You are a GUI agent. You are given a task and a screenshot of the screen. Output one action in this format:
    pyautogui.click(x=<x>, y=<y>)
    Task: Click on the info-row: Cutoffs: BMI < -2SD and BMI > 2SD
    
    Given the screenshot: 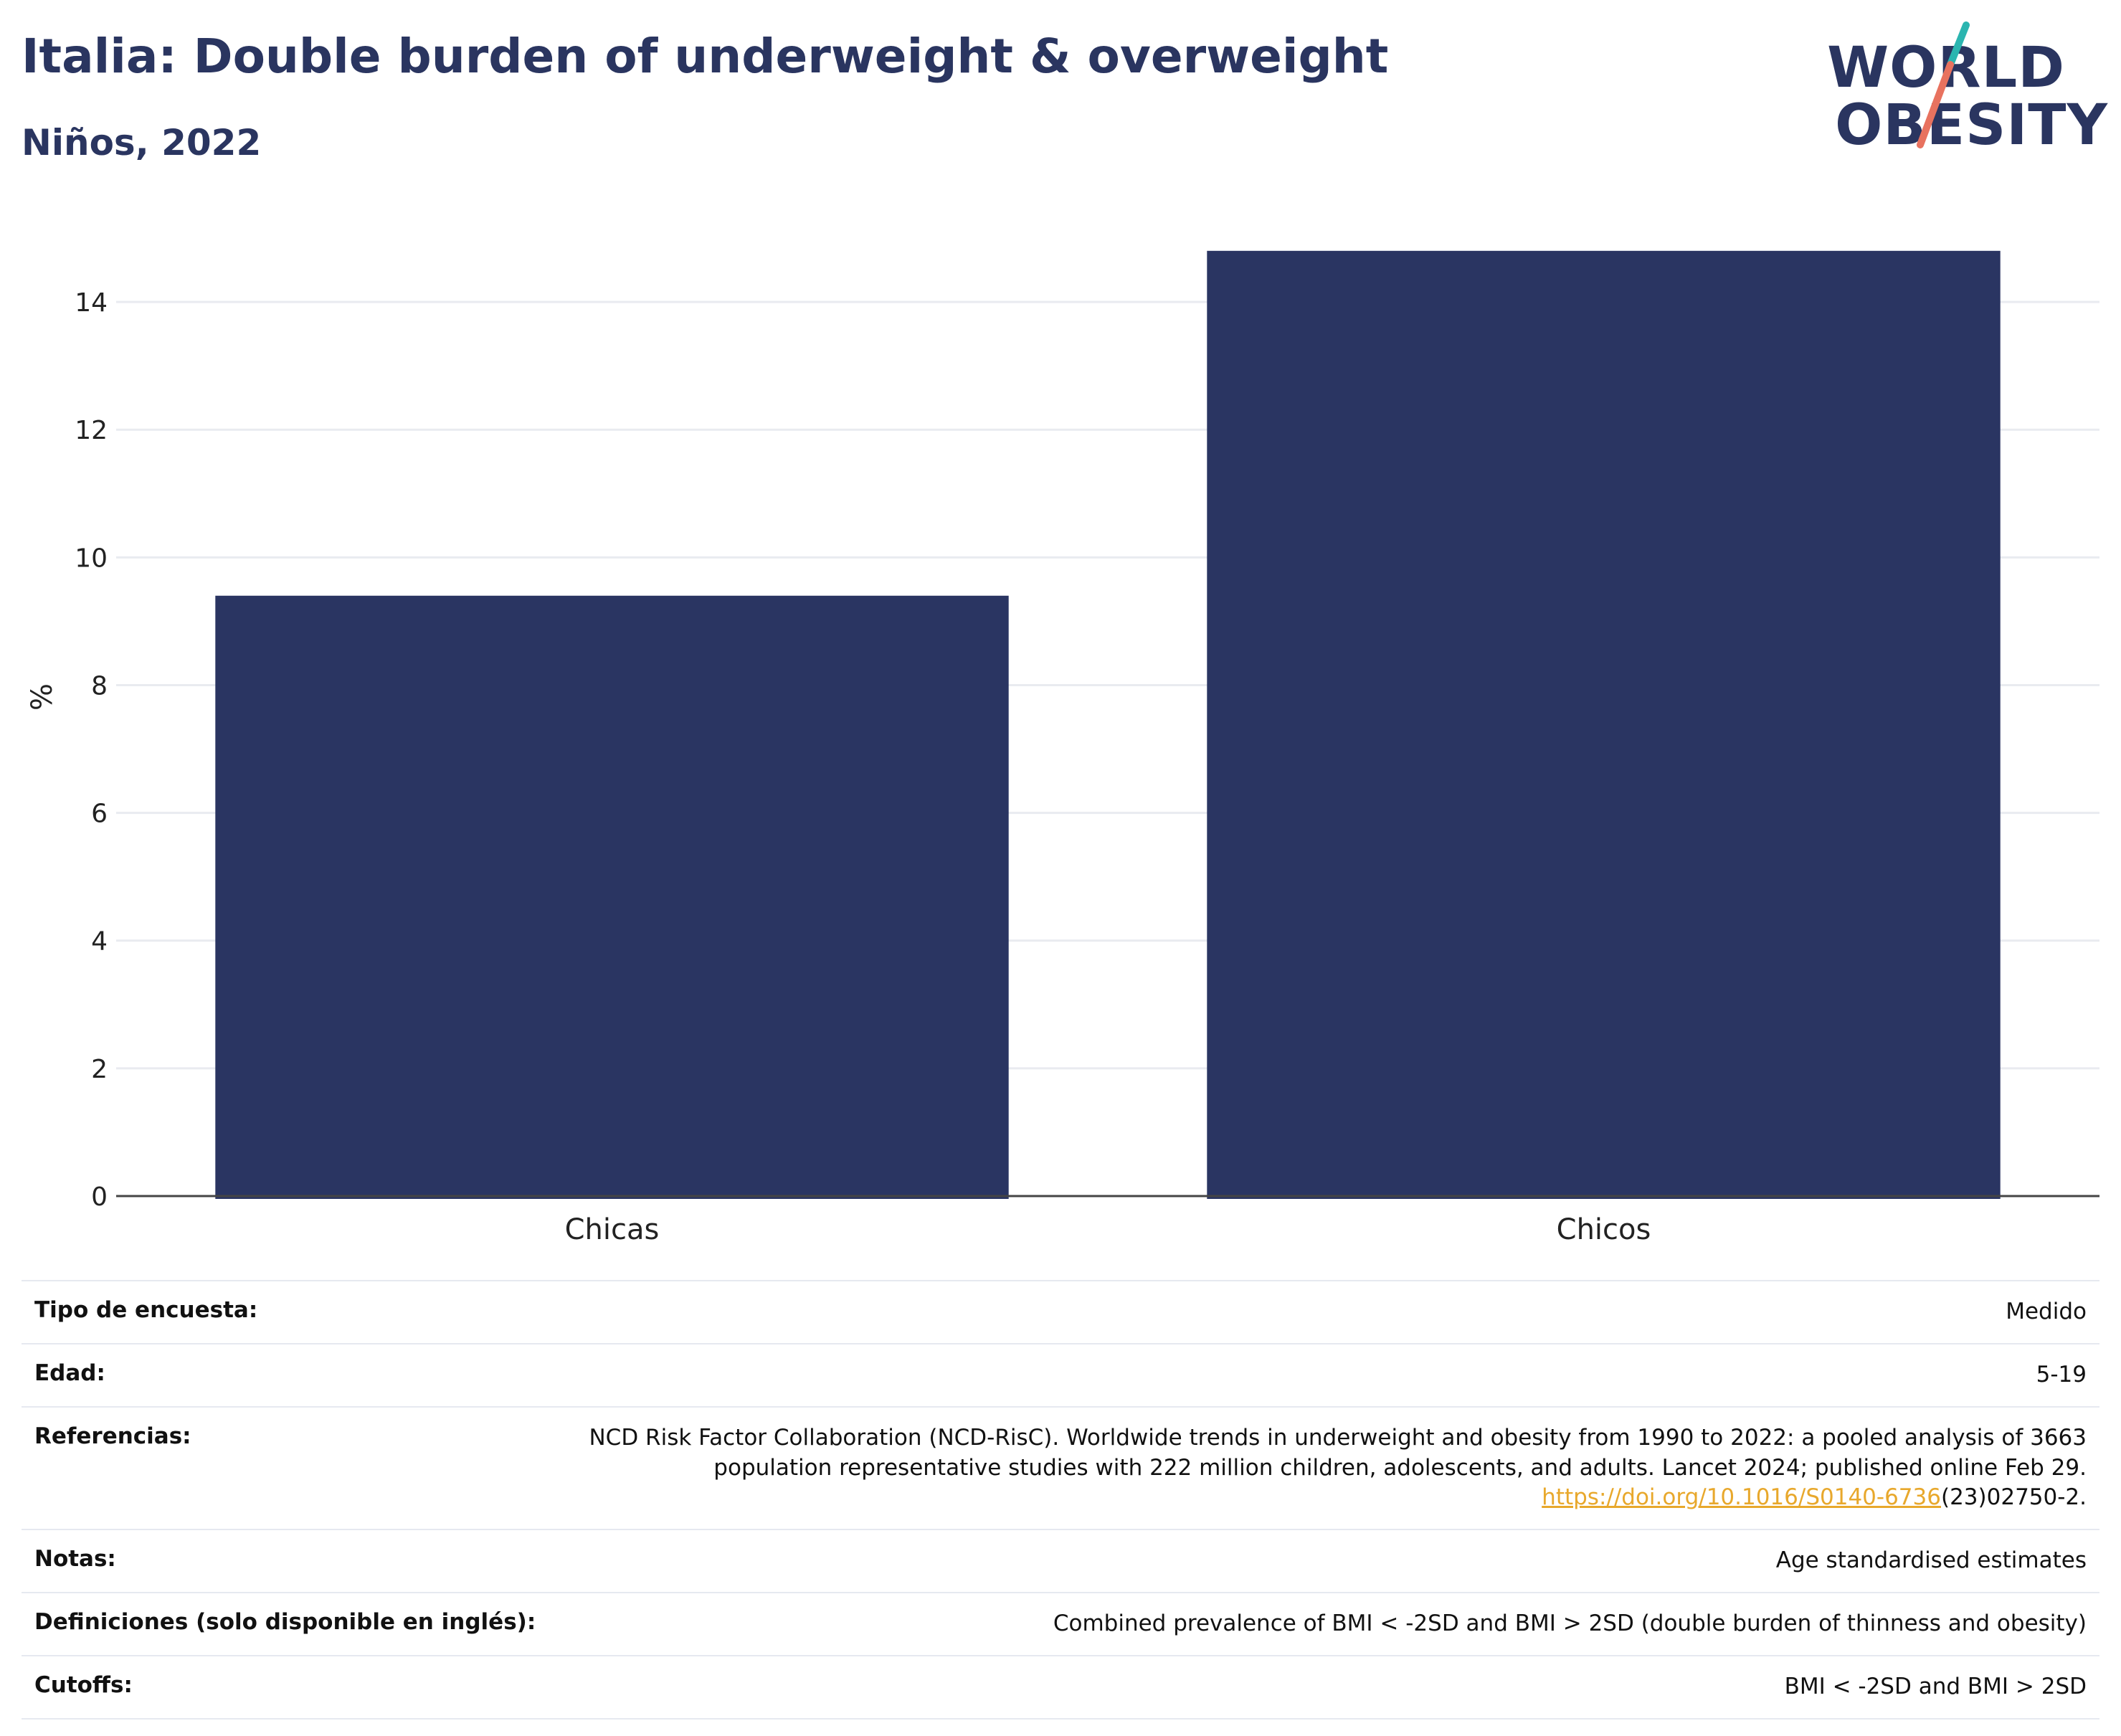 What is the action you would take?
    pyautogui.click(x=1060, y=1687)
    